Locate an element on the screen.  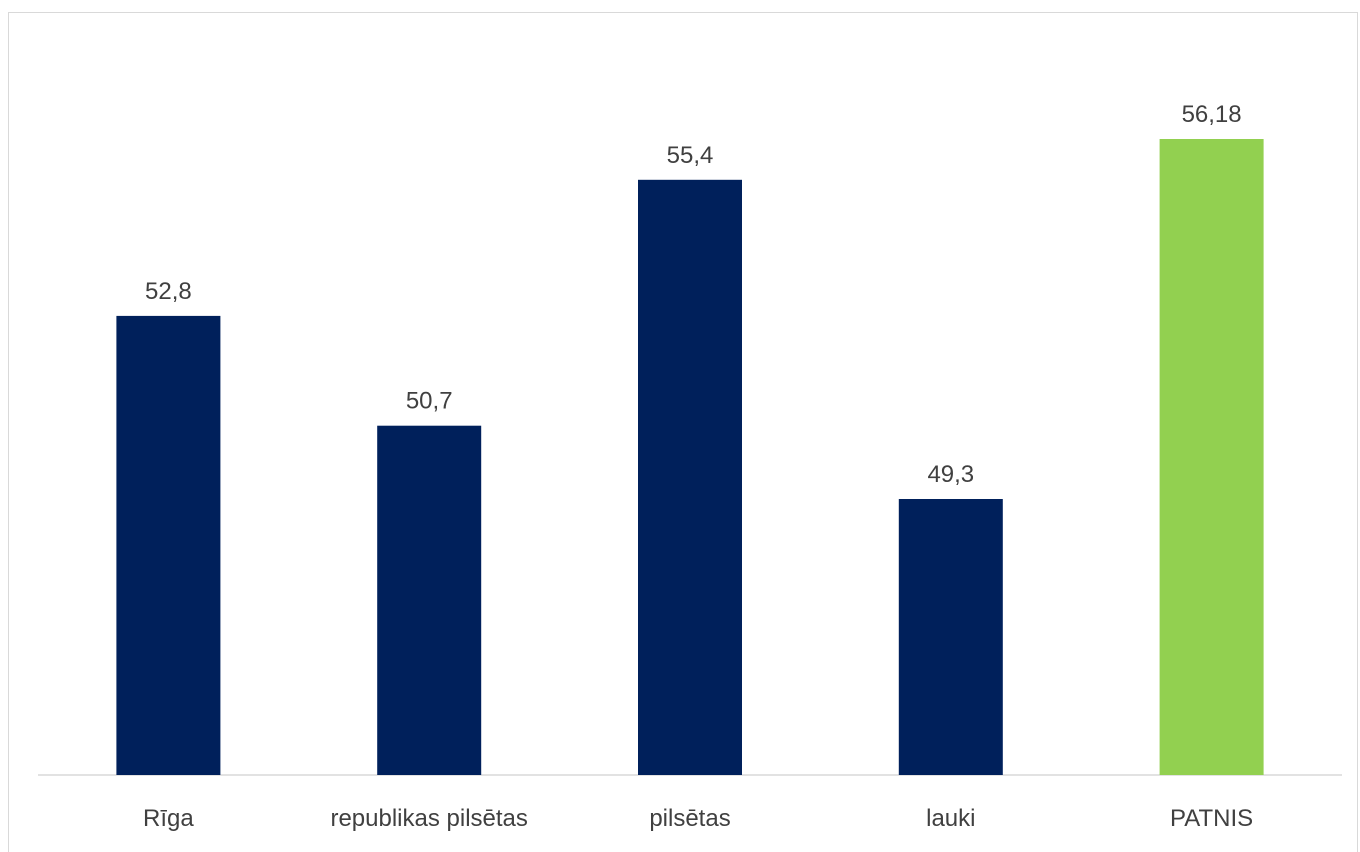
x-tick-label-2: pilsētas is located at coordinates (689, 818).